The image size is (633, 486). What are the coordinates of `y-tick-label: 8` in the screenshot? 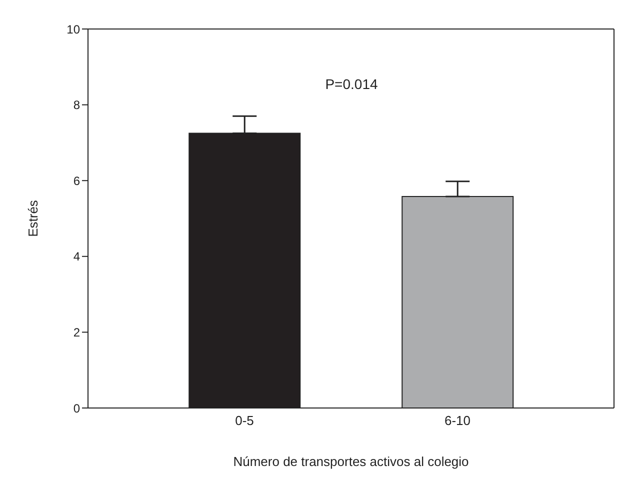 It's located at (76, 105).